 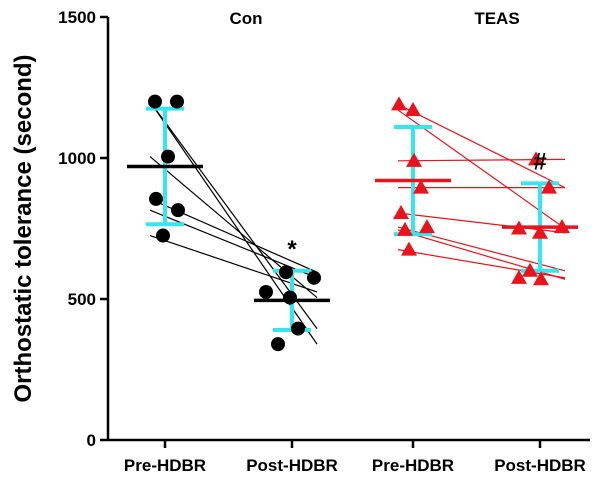 I want to click on con-significance-mark: *, so click(x=292, y=249).